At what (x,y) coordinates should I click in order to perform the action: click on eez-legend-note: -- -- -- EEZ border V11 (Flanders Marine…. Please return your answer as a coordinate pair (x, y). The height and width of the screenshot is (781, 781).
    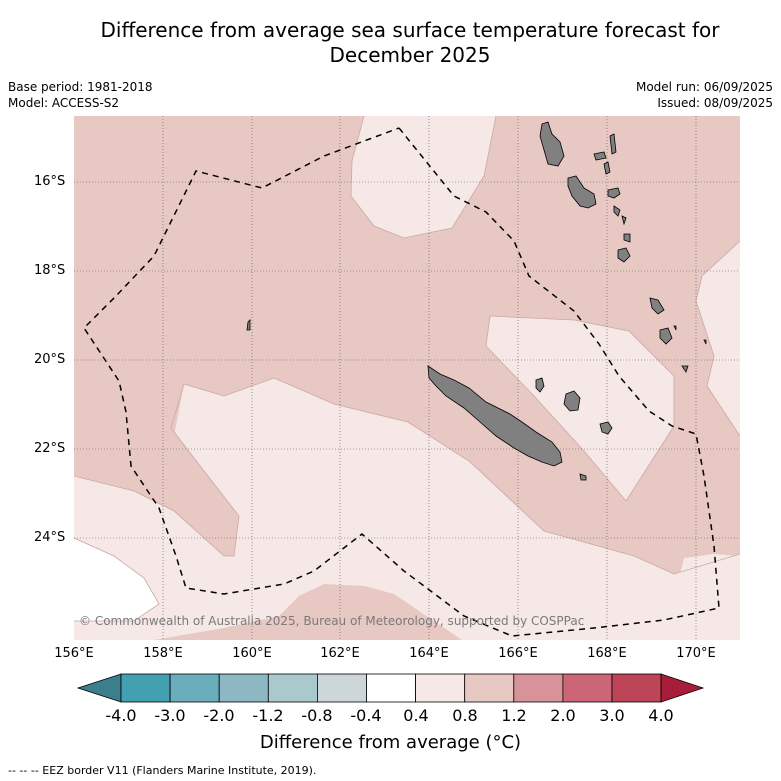
    Looking at the image, I should click on (162, 770).